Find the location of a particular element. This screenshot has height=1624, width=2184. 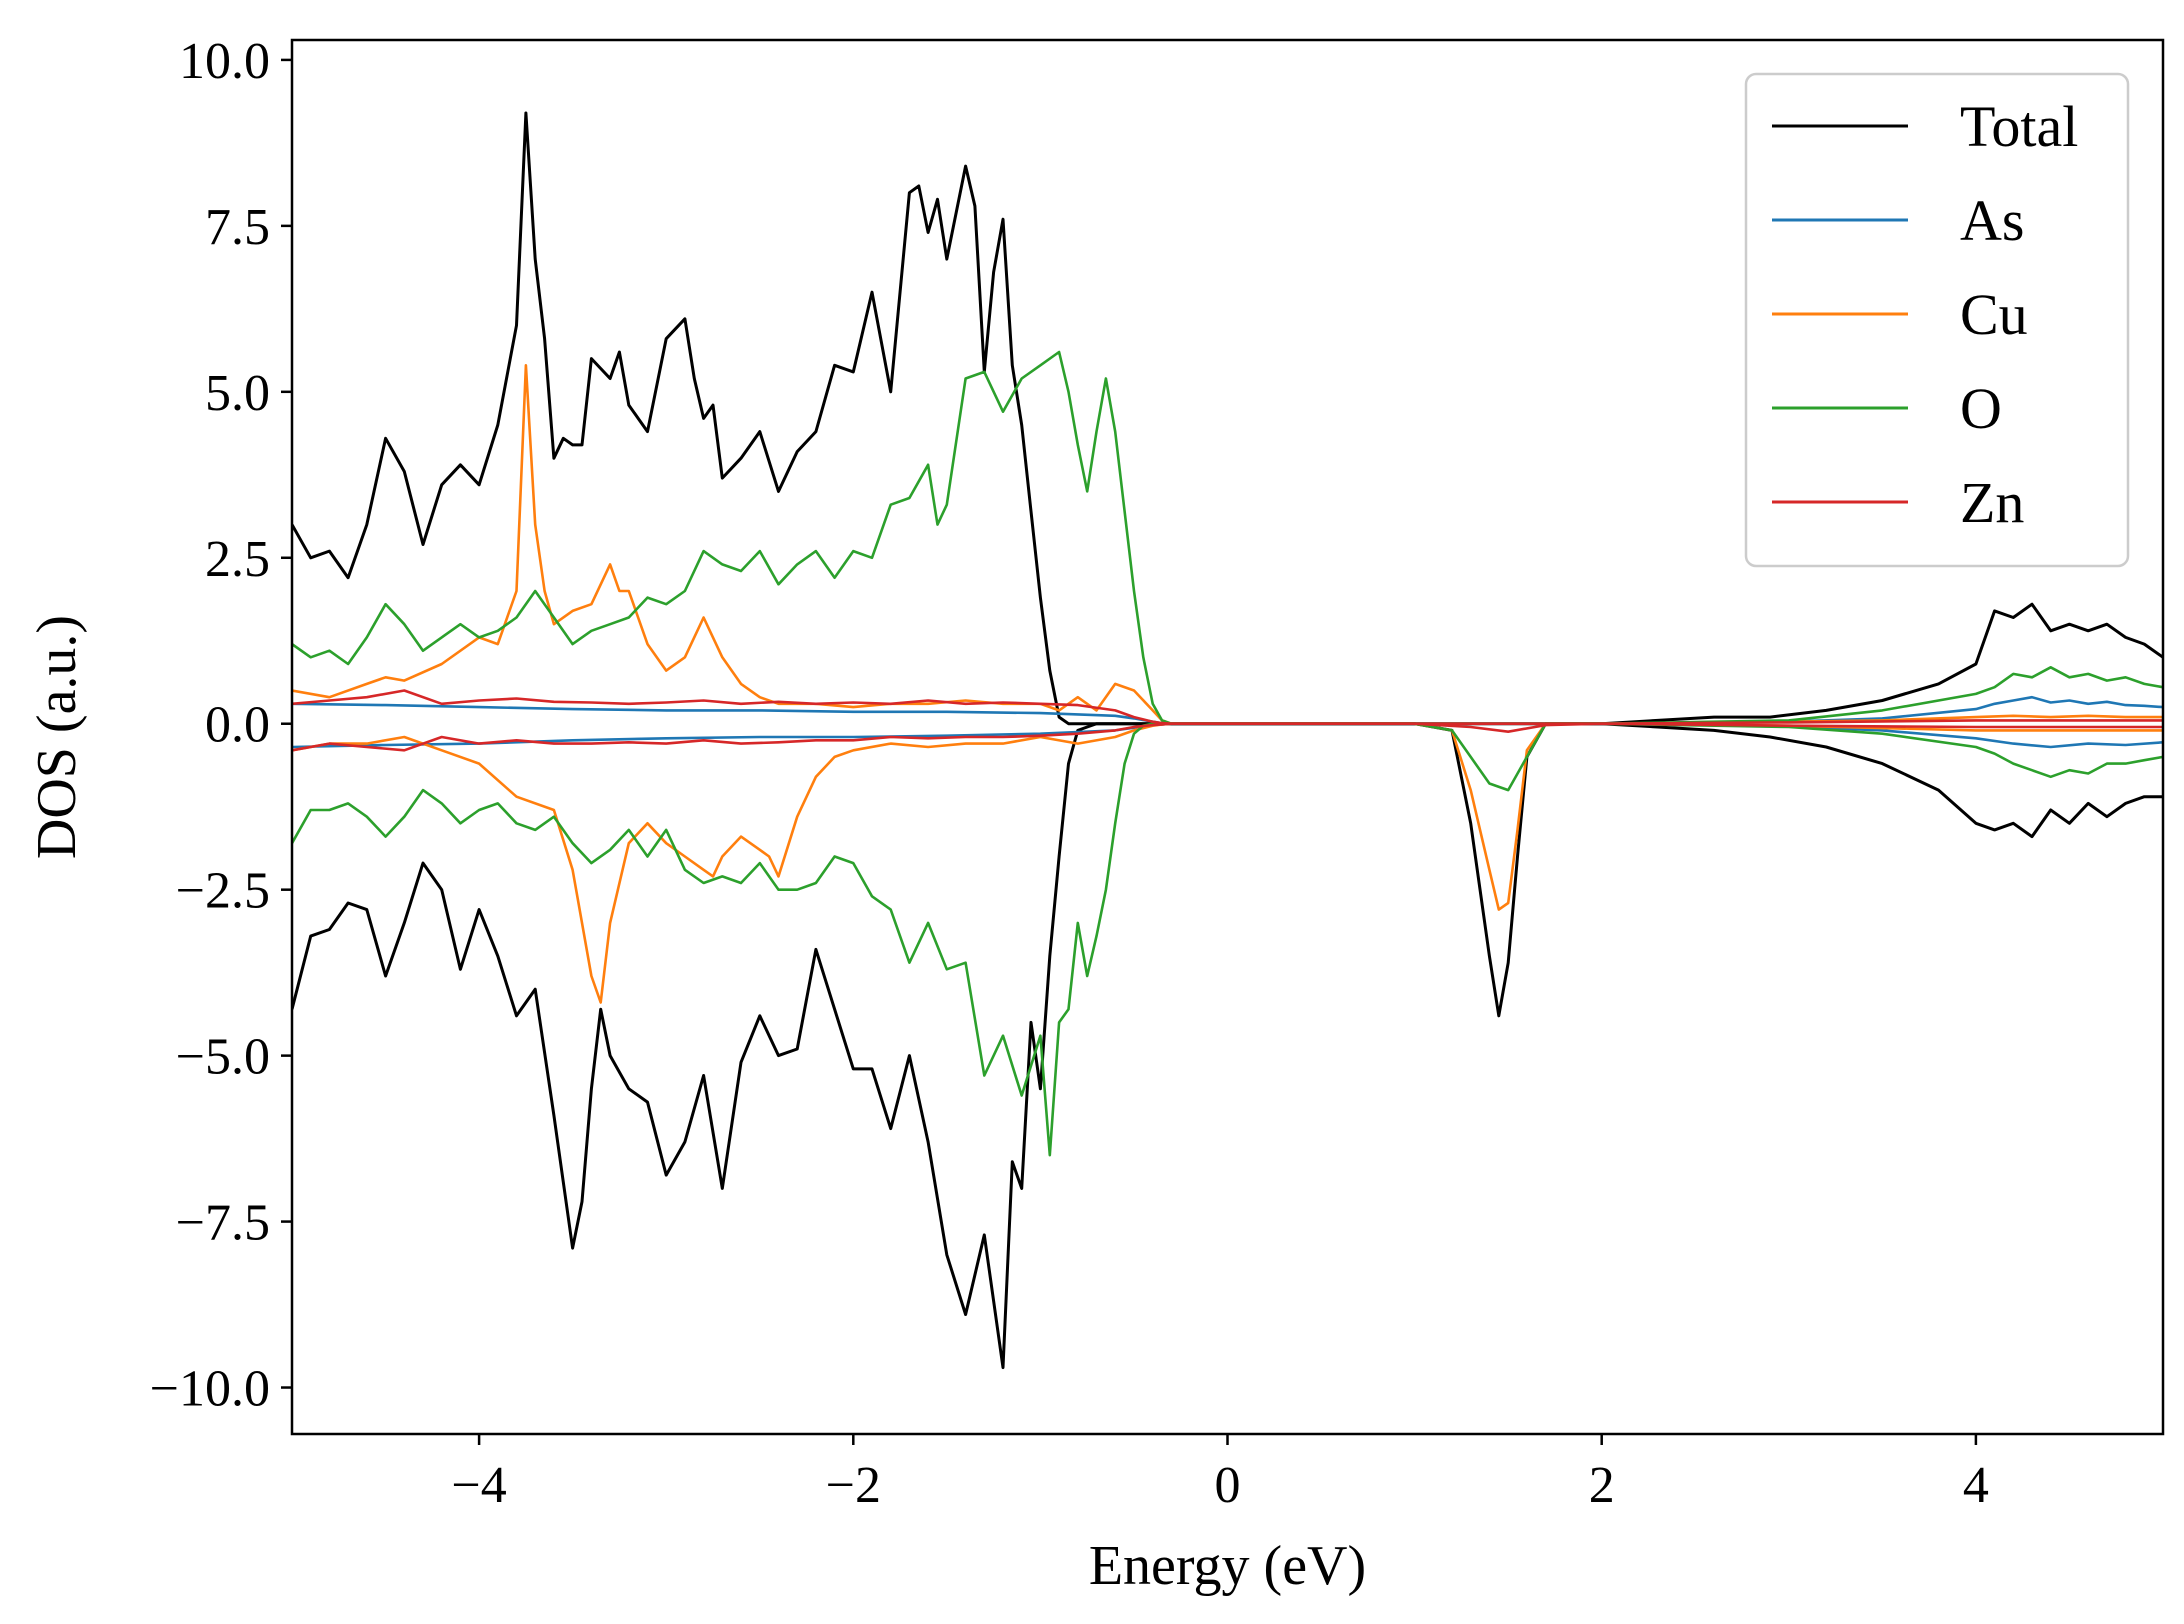

series-line-cu-down is located at coordinates (1227, 863).